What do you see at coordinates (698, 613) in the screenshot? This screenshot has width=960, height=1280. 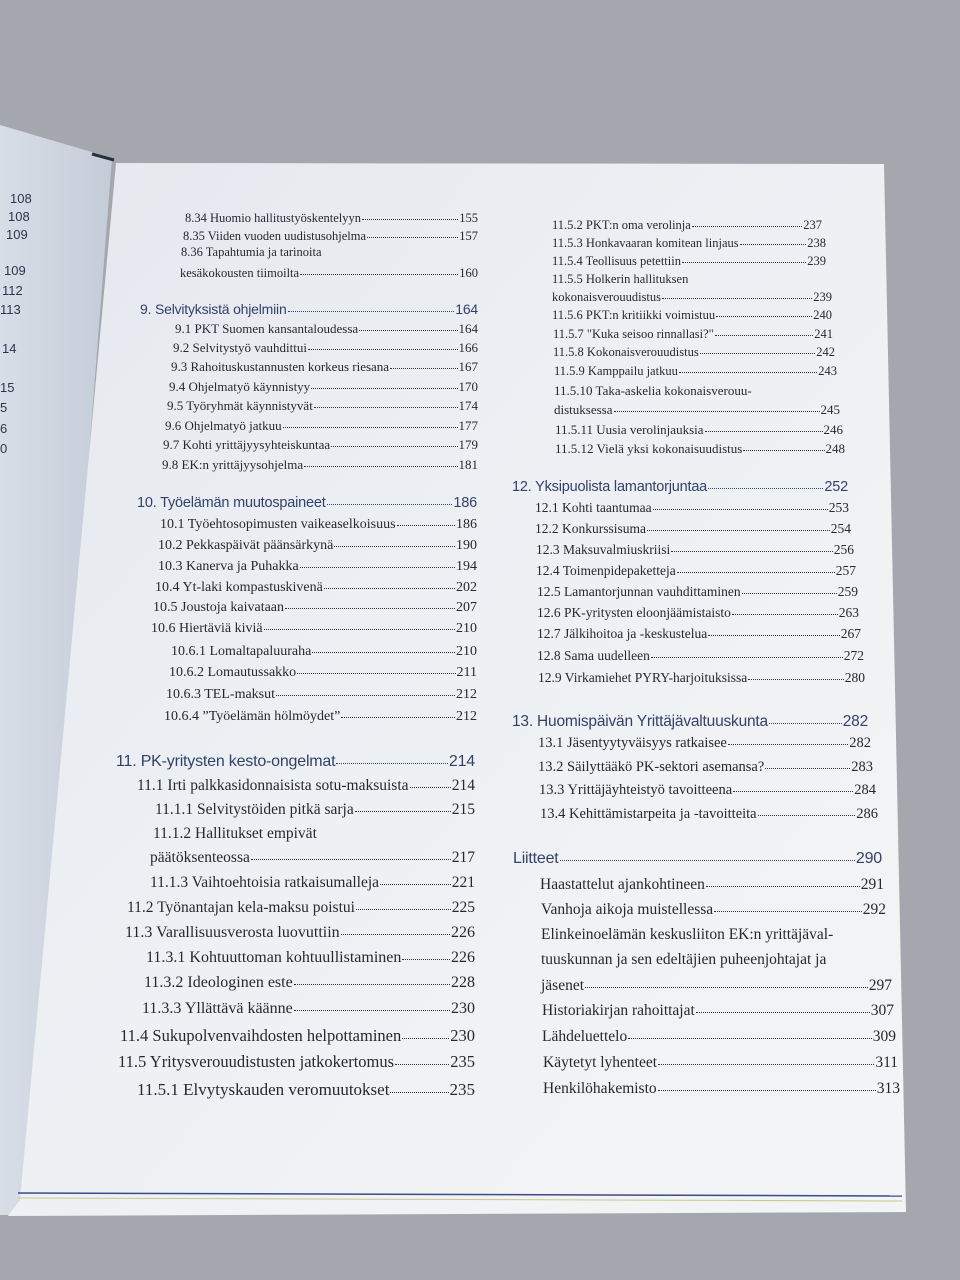 I see `toc-entry: 12.6 PK-yritysten eloonjäämistaisto 263` at bounding box center [698, 613].